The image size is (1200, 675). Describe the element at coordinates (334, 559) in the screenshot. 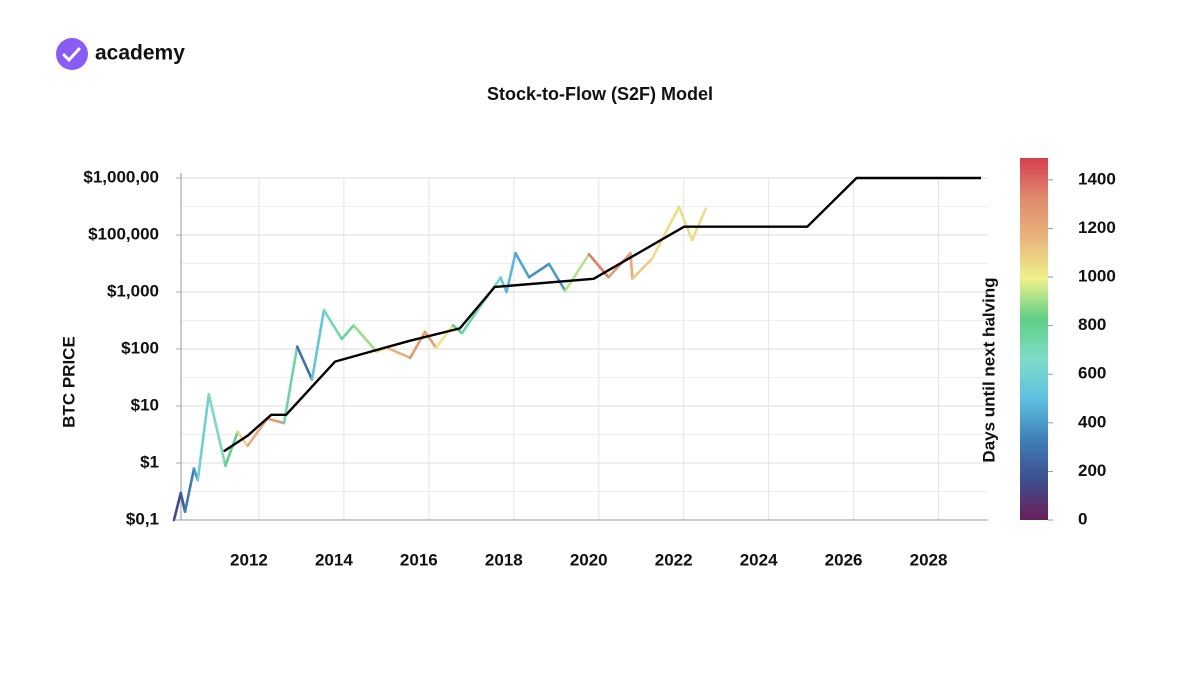

I see `x-tick-label: 2014` at that location.